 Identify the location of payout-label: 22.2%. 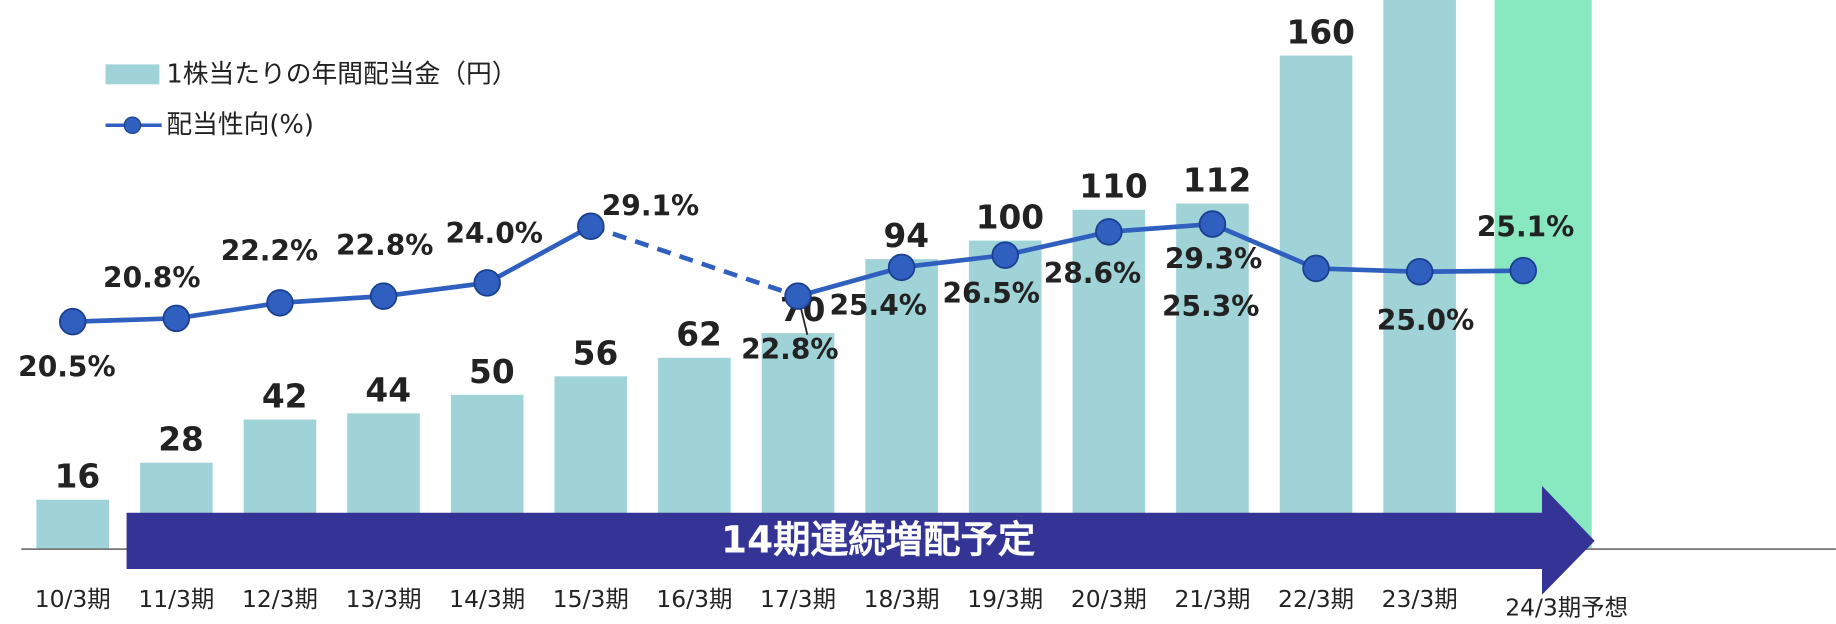
(269, 250).